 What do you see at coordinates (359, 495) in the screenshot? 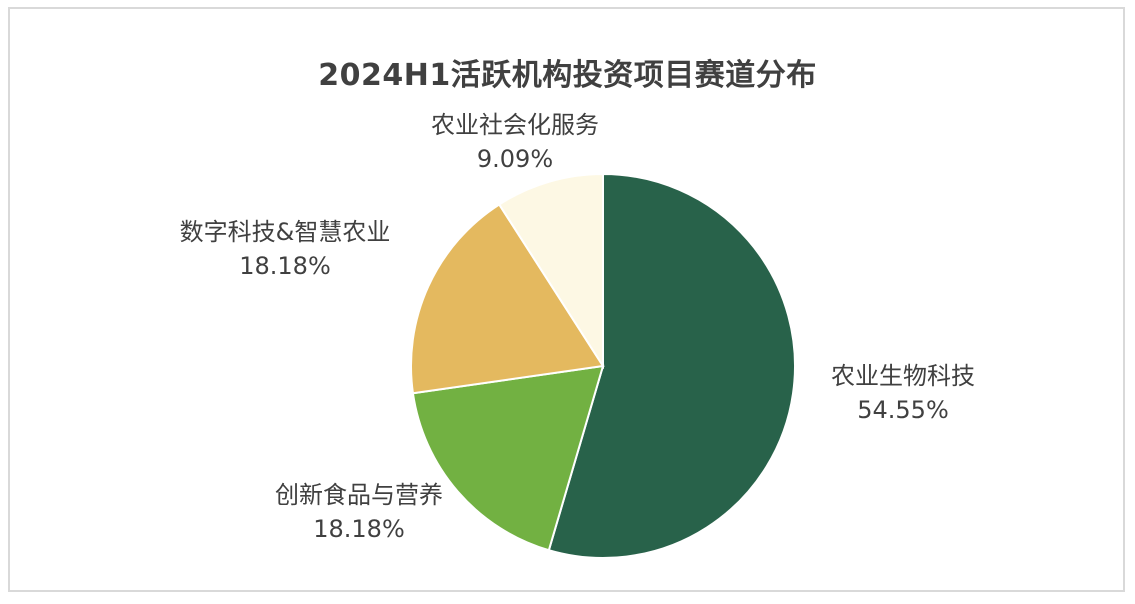
I see `slice-category-label: 创新食品与营养` at bounding box center [359, 495].